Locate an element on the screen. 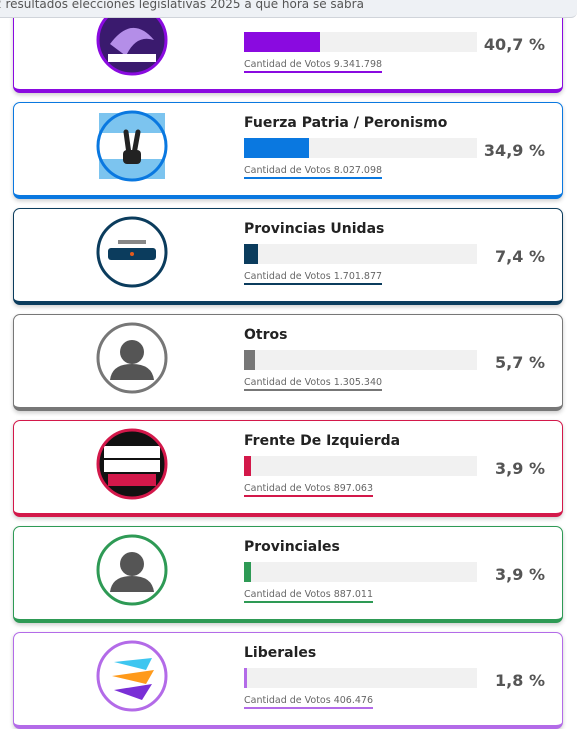  party-name: Fuerza Patria / Peronismo is located at coordinates (346, 123).